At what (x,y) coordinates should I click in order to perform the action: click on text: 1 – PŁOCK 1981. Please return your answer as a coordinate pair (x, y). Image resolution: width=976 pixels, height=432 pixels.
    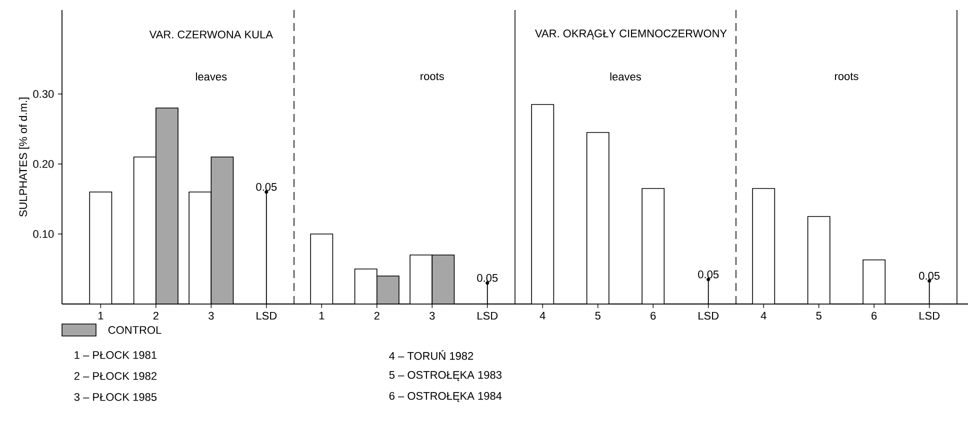
    Looking at the image, I should click on (115, 355).